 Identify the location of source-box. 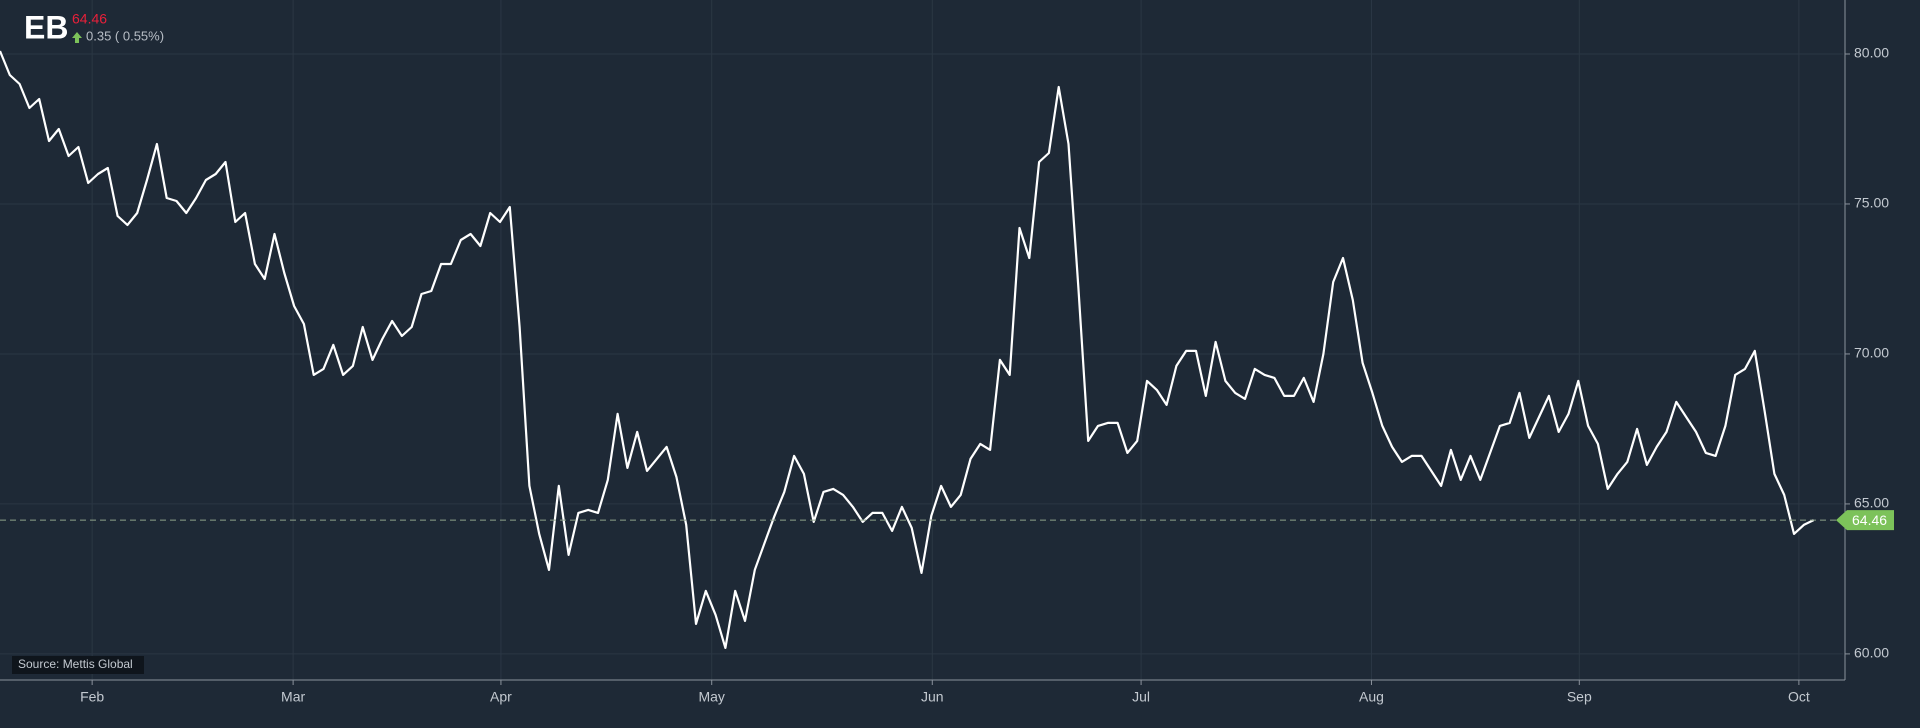
(78, 665).